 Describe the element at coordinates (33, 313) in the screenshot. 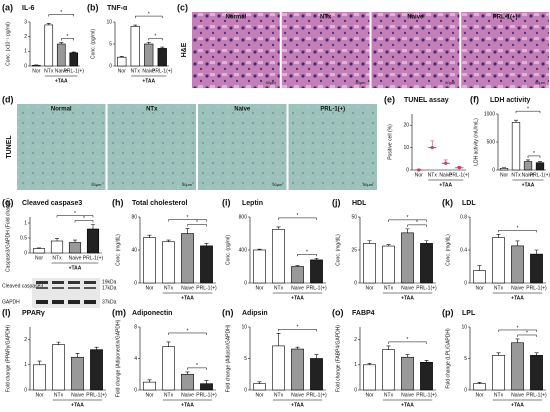

I see `chart-title: PPARγ` at that location.